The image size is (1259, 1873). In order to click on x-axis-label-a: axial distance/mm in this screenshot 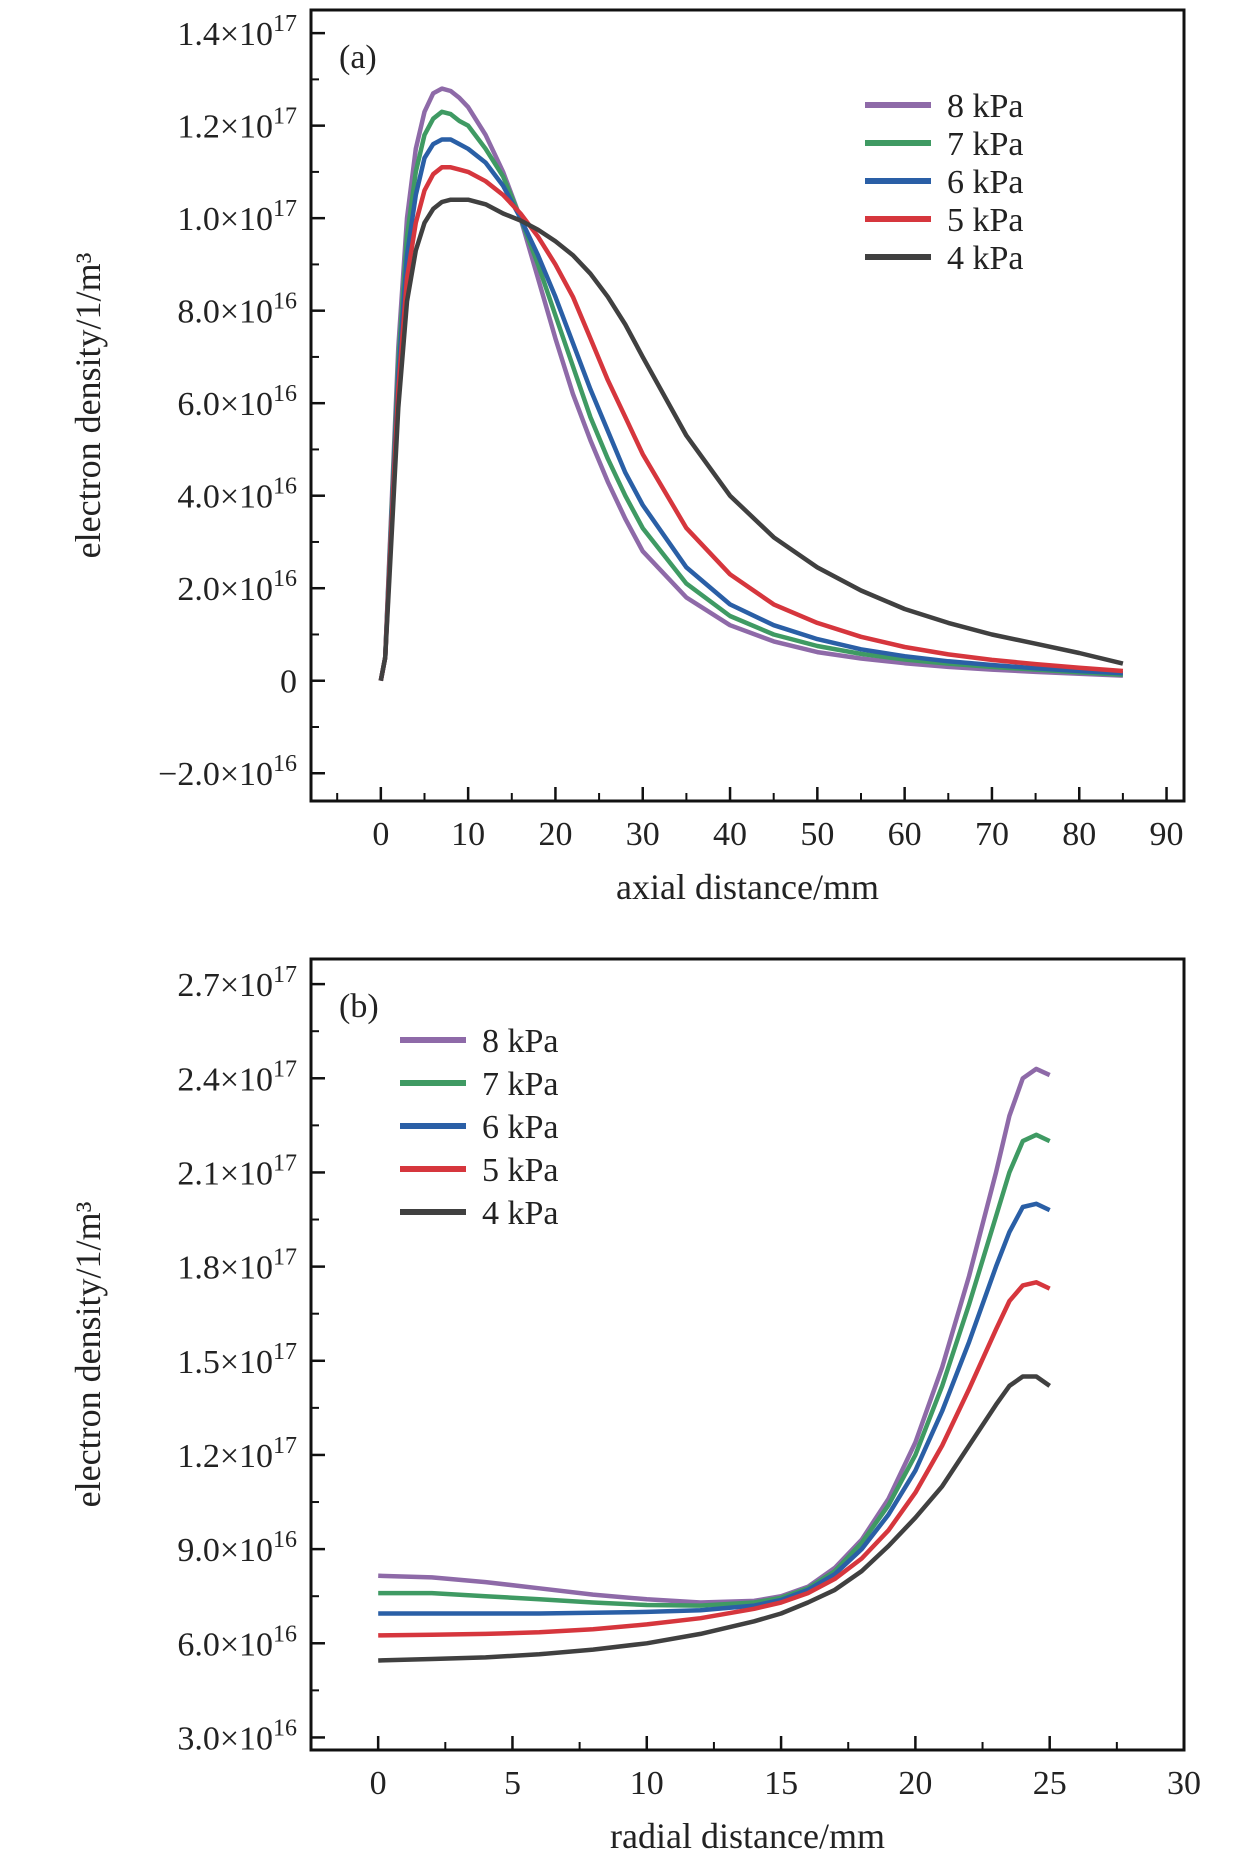, I will do `click(747, 887)`.